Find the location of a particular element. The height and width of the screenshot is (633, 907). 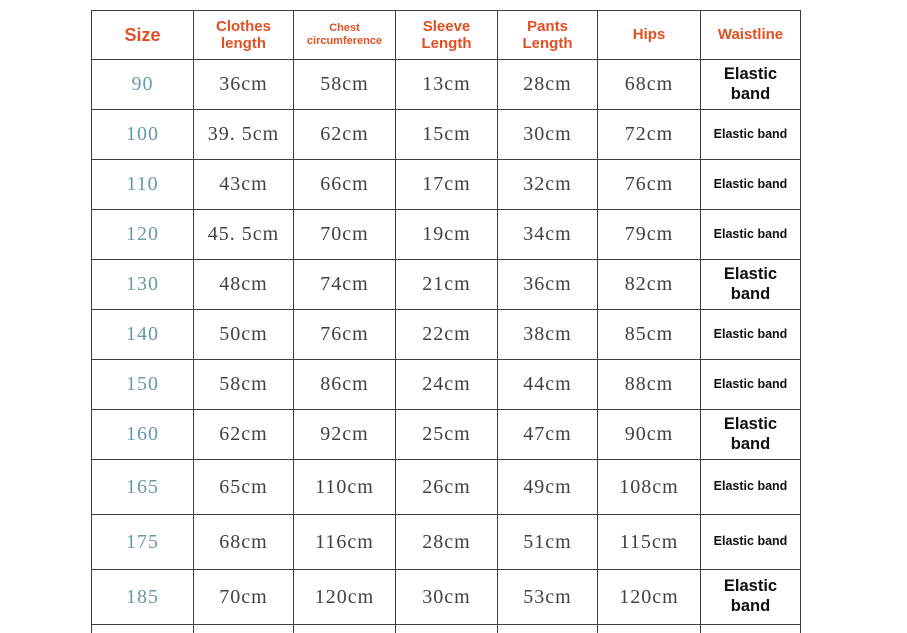

pants-length-cell: 34cm is located at coordinates (547, 234).